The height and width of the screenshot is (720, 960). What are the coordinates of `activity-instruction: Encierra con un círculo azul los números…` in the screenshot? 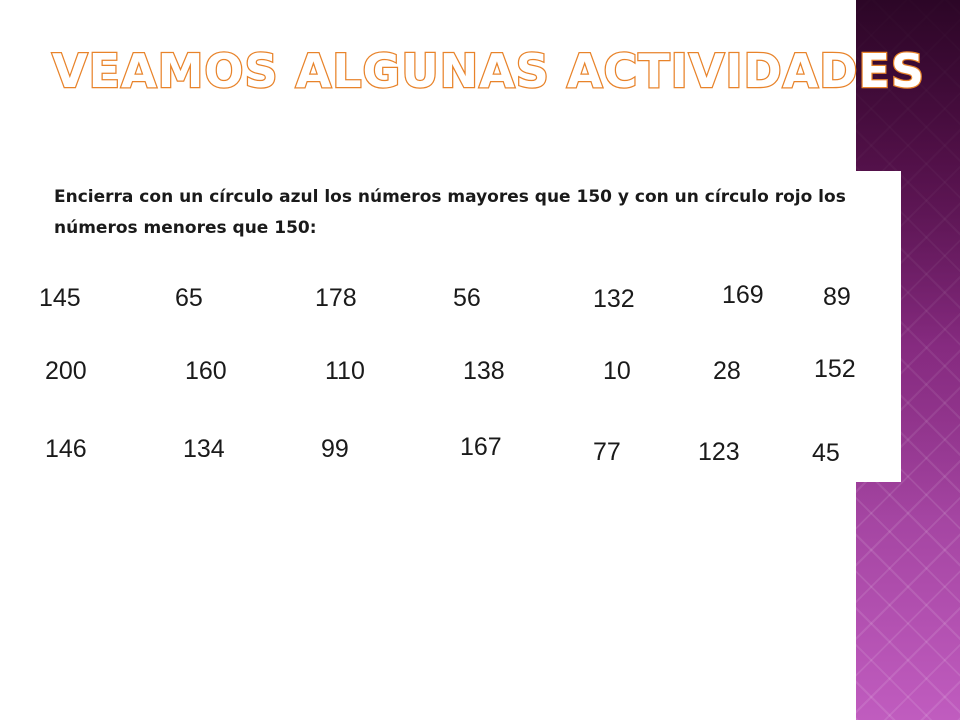 It's located at (450, 212).